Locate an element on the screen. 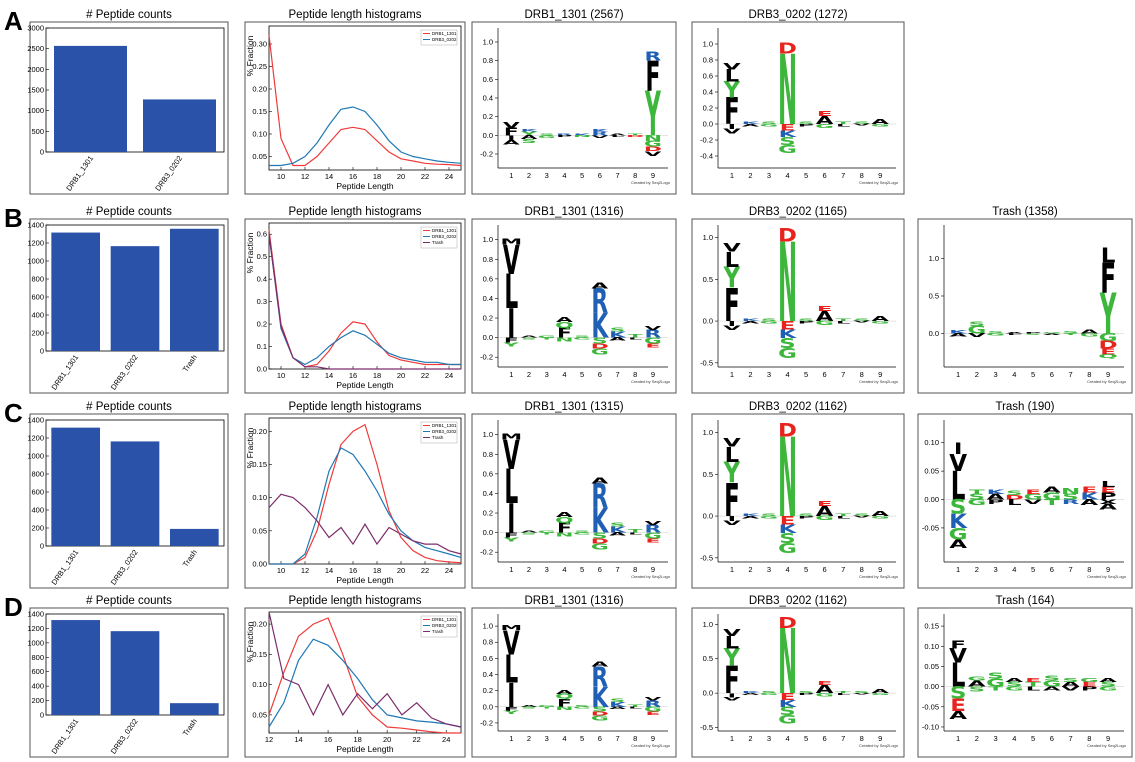 The image size is (1135, 762). x-tick-label: 3 is located at coordinates (769, 374).